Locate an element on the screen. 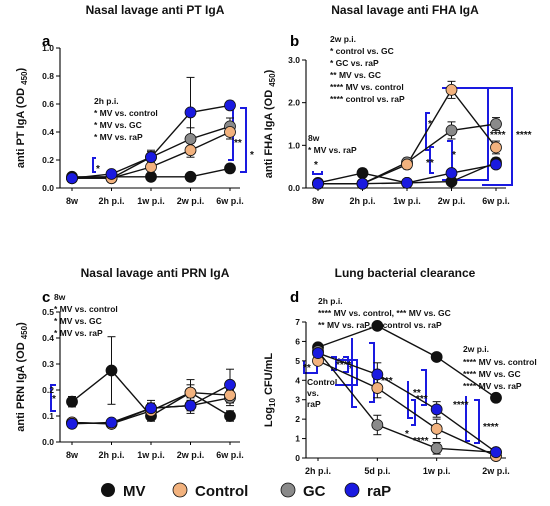  panel-b-annotation-7: 8w is located at coordinates (314, 138).